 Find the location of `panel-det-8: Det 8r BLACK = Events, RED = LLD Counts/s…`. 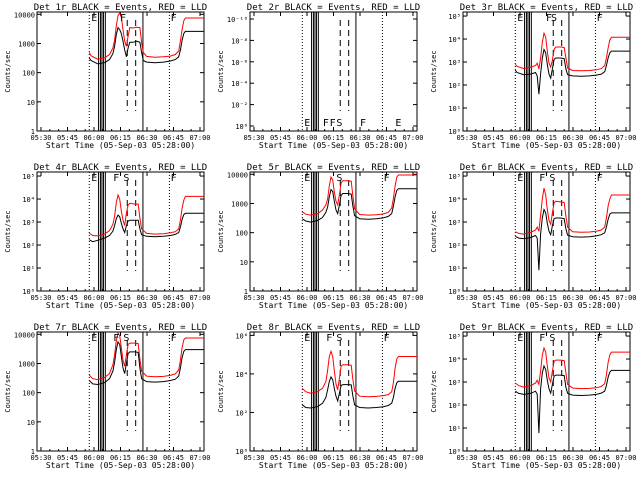

panel-det-8: Det 8r BLACK = Events, RED = LLD Counts/s… is located at coordinates (320, 396).